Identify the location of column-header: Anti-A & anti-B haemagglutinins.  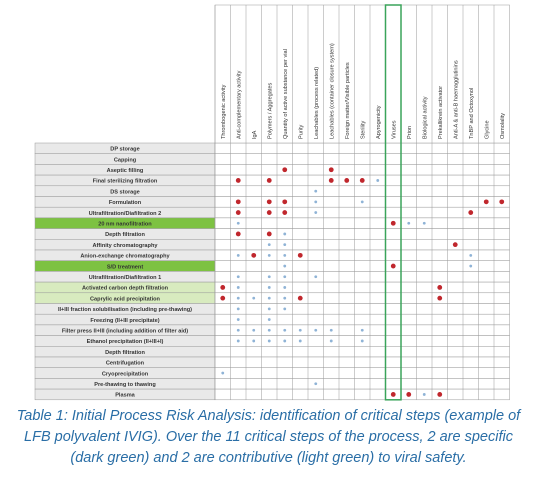
(456, 99).